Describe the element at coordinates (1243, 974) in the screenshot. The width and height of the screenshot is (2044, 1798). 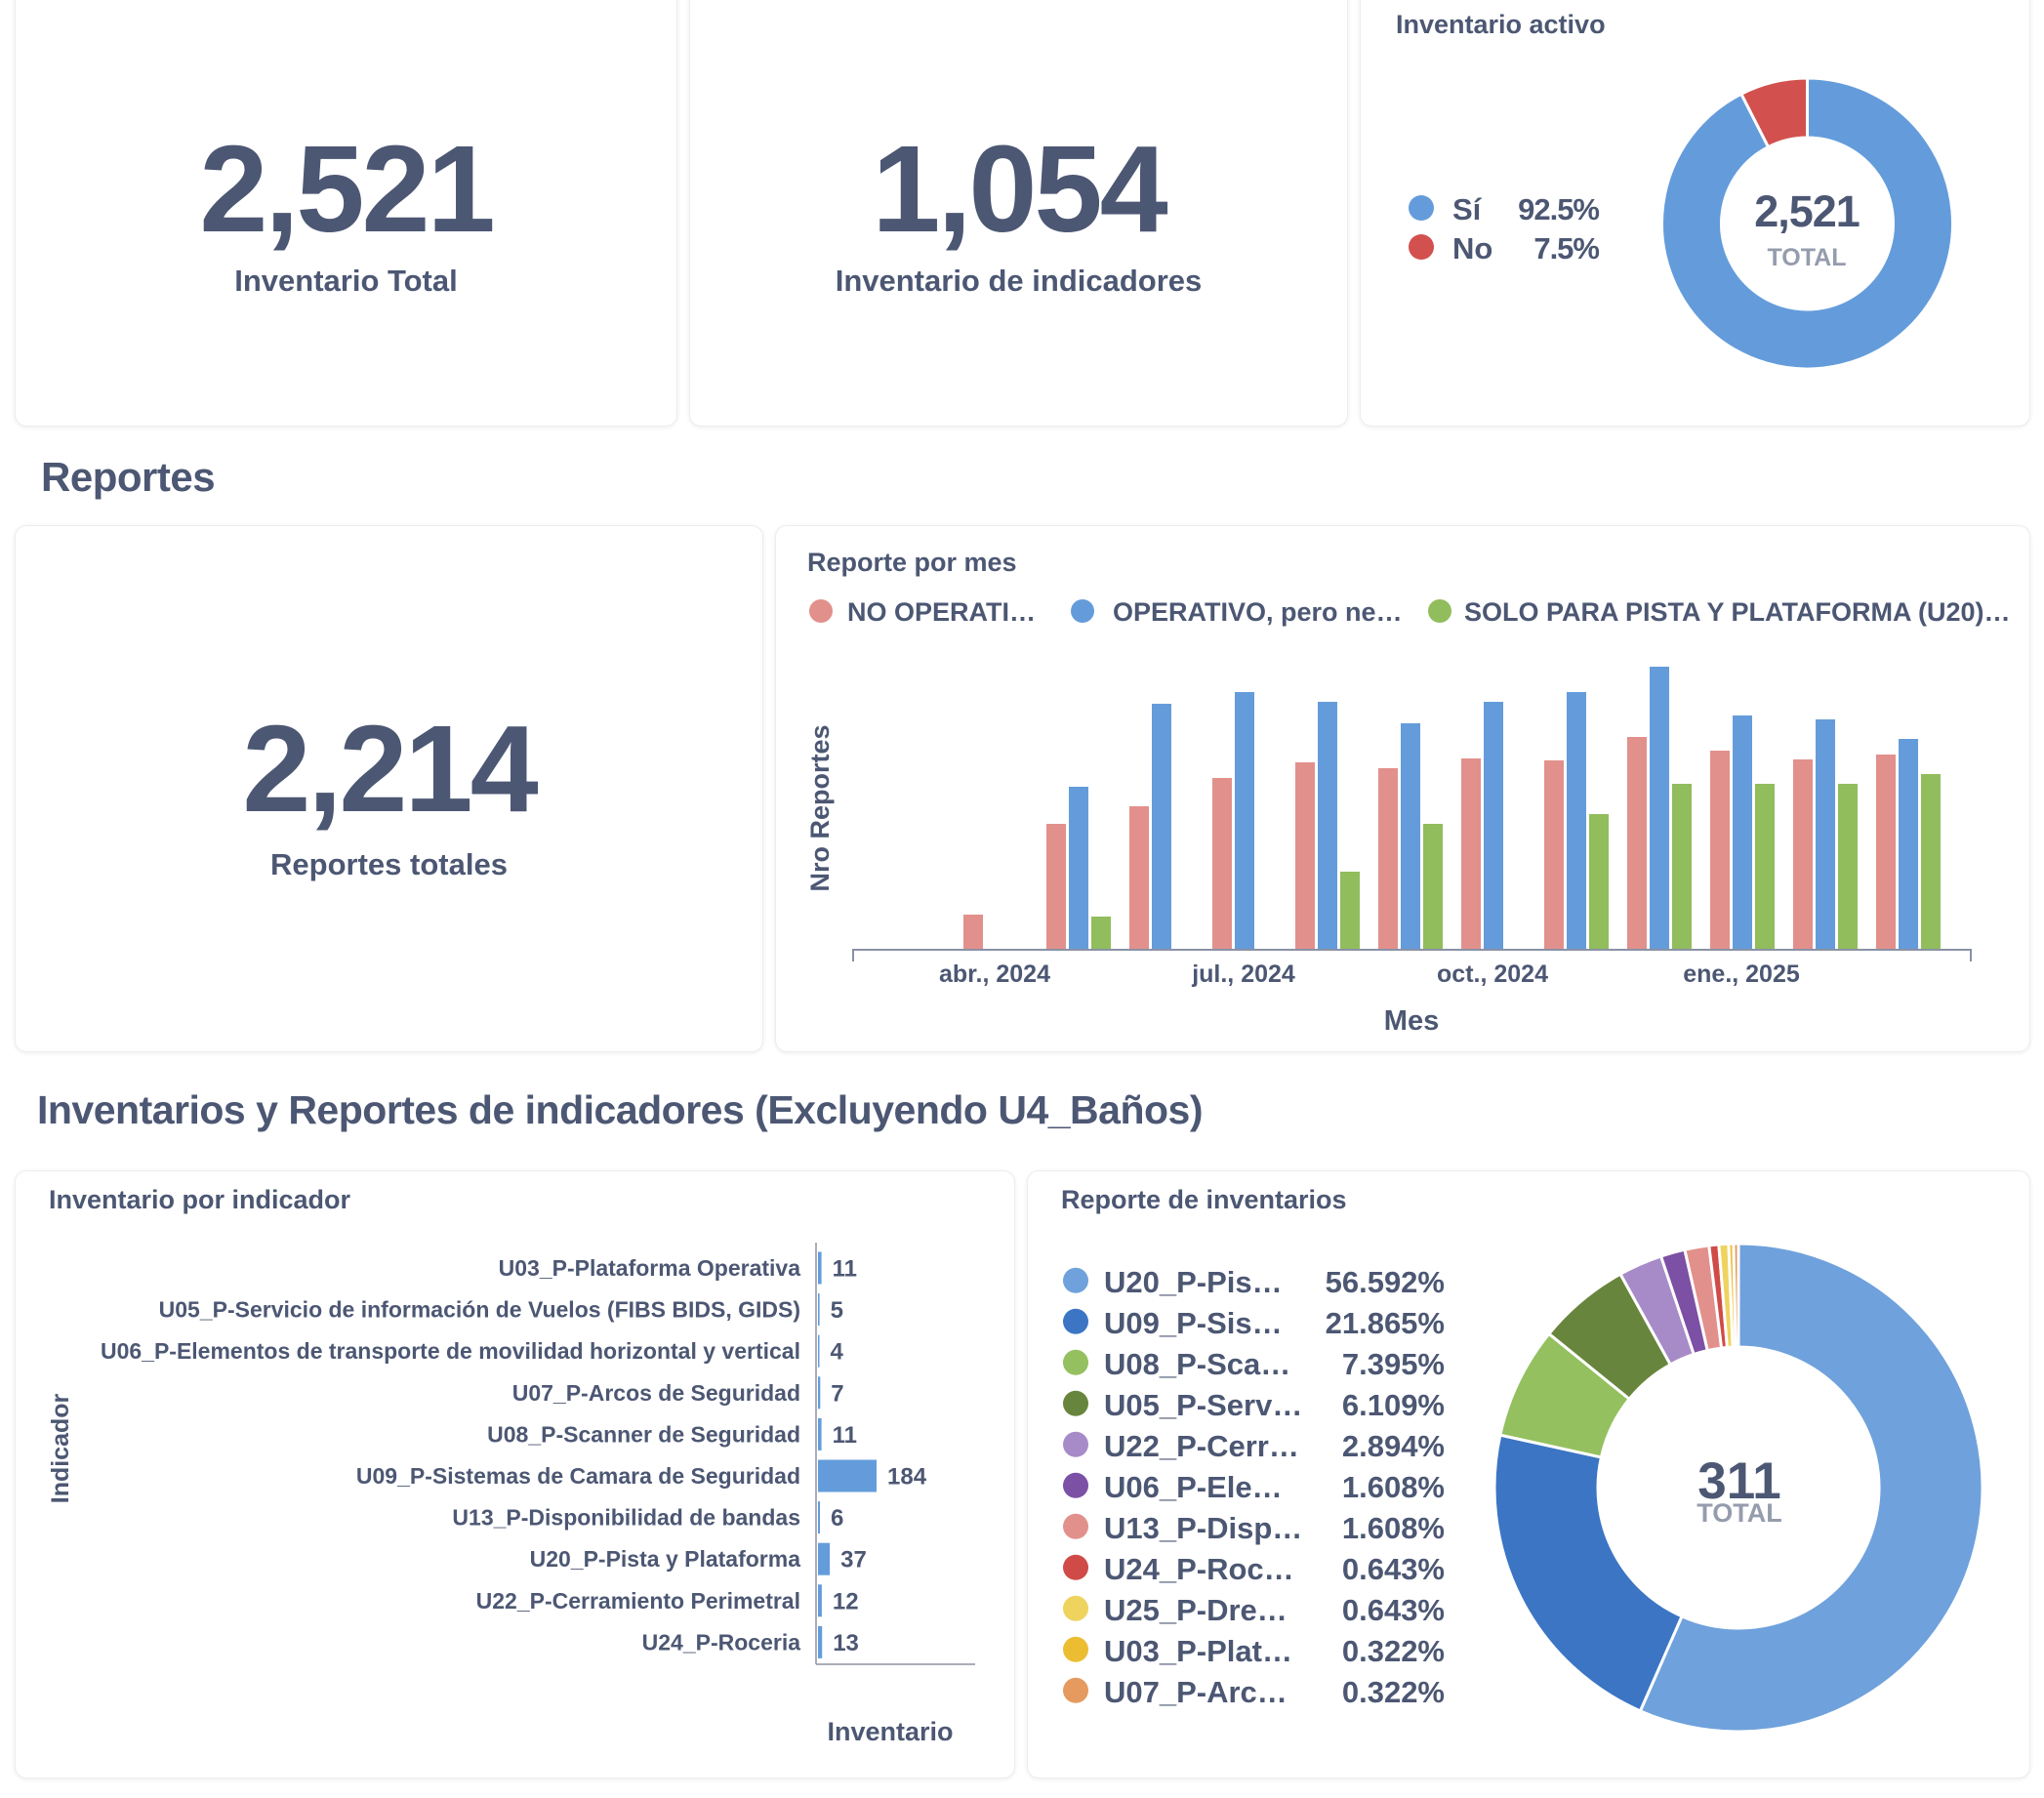
I see `svg-text: jul., 2024` at that location.